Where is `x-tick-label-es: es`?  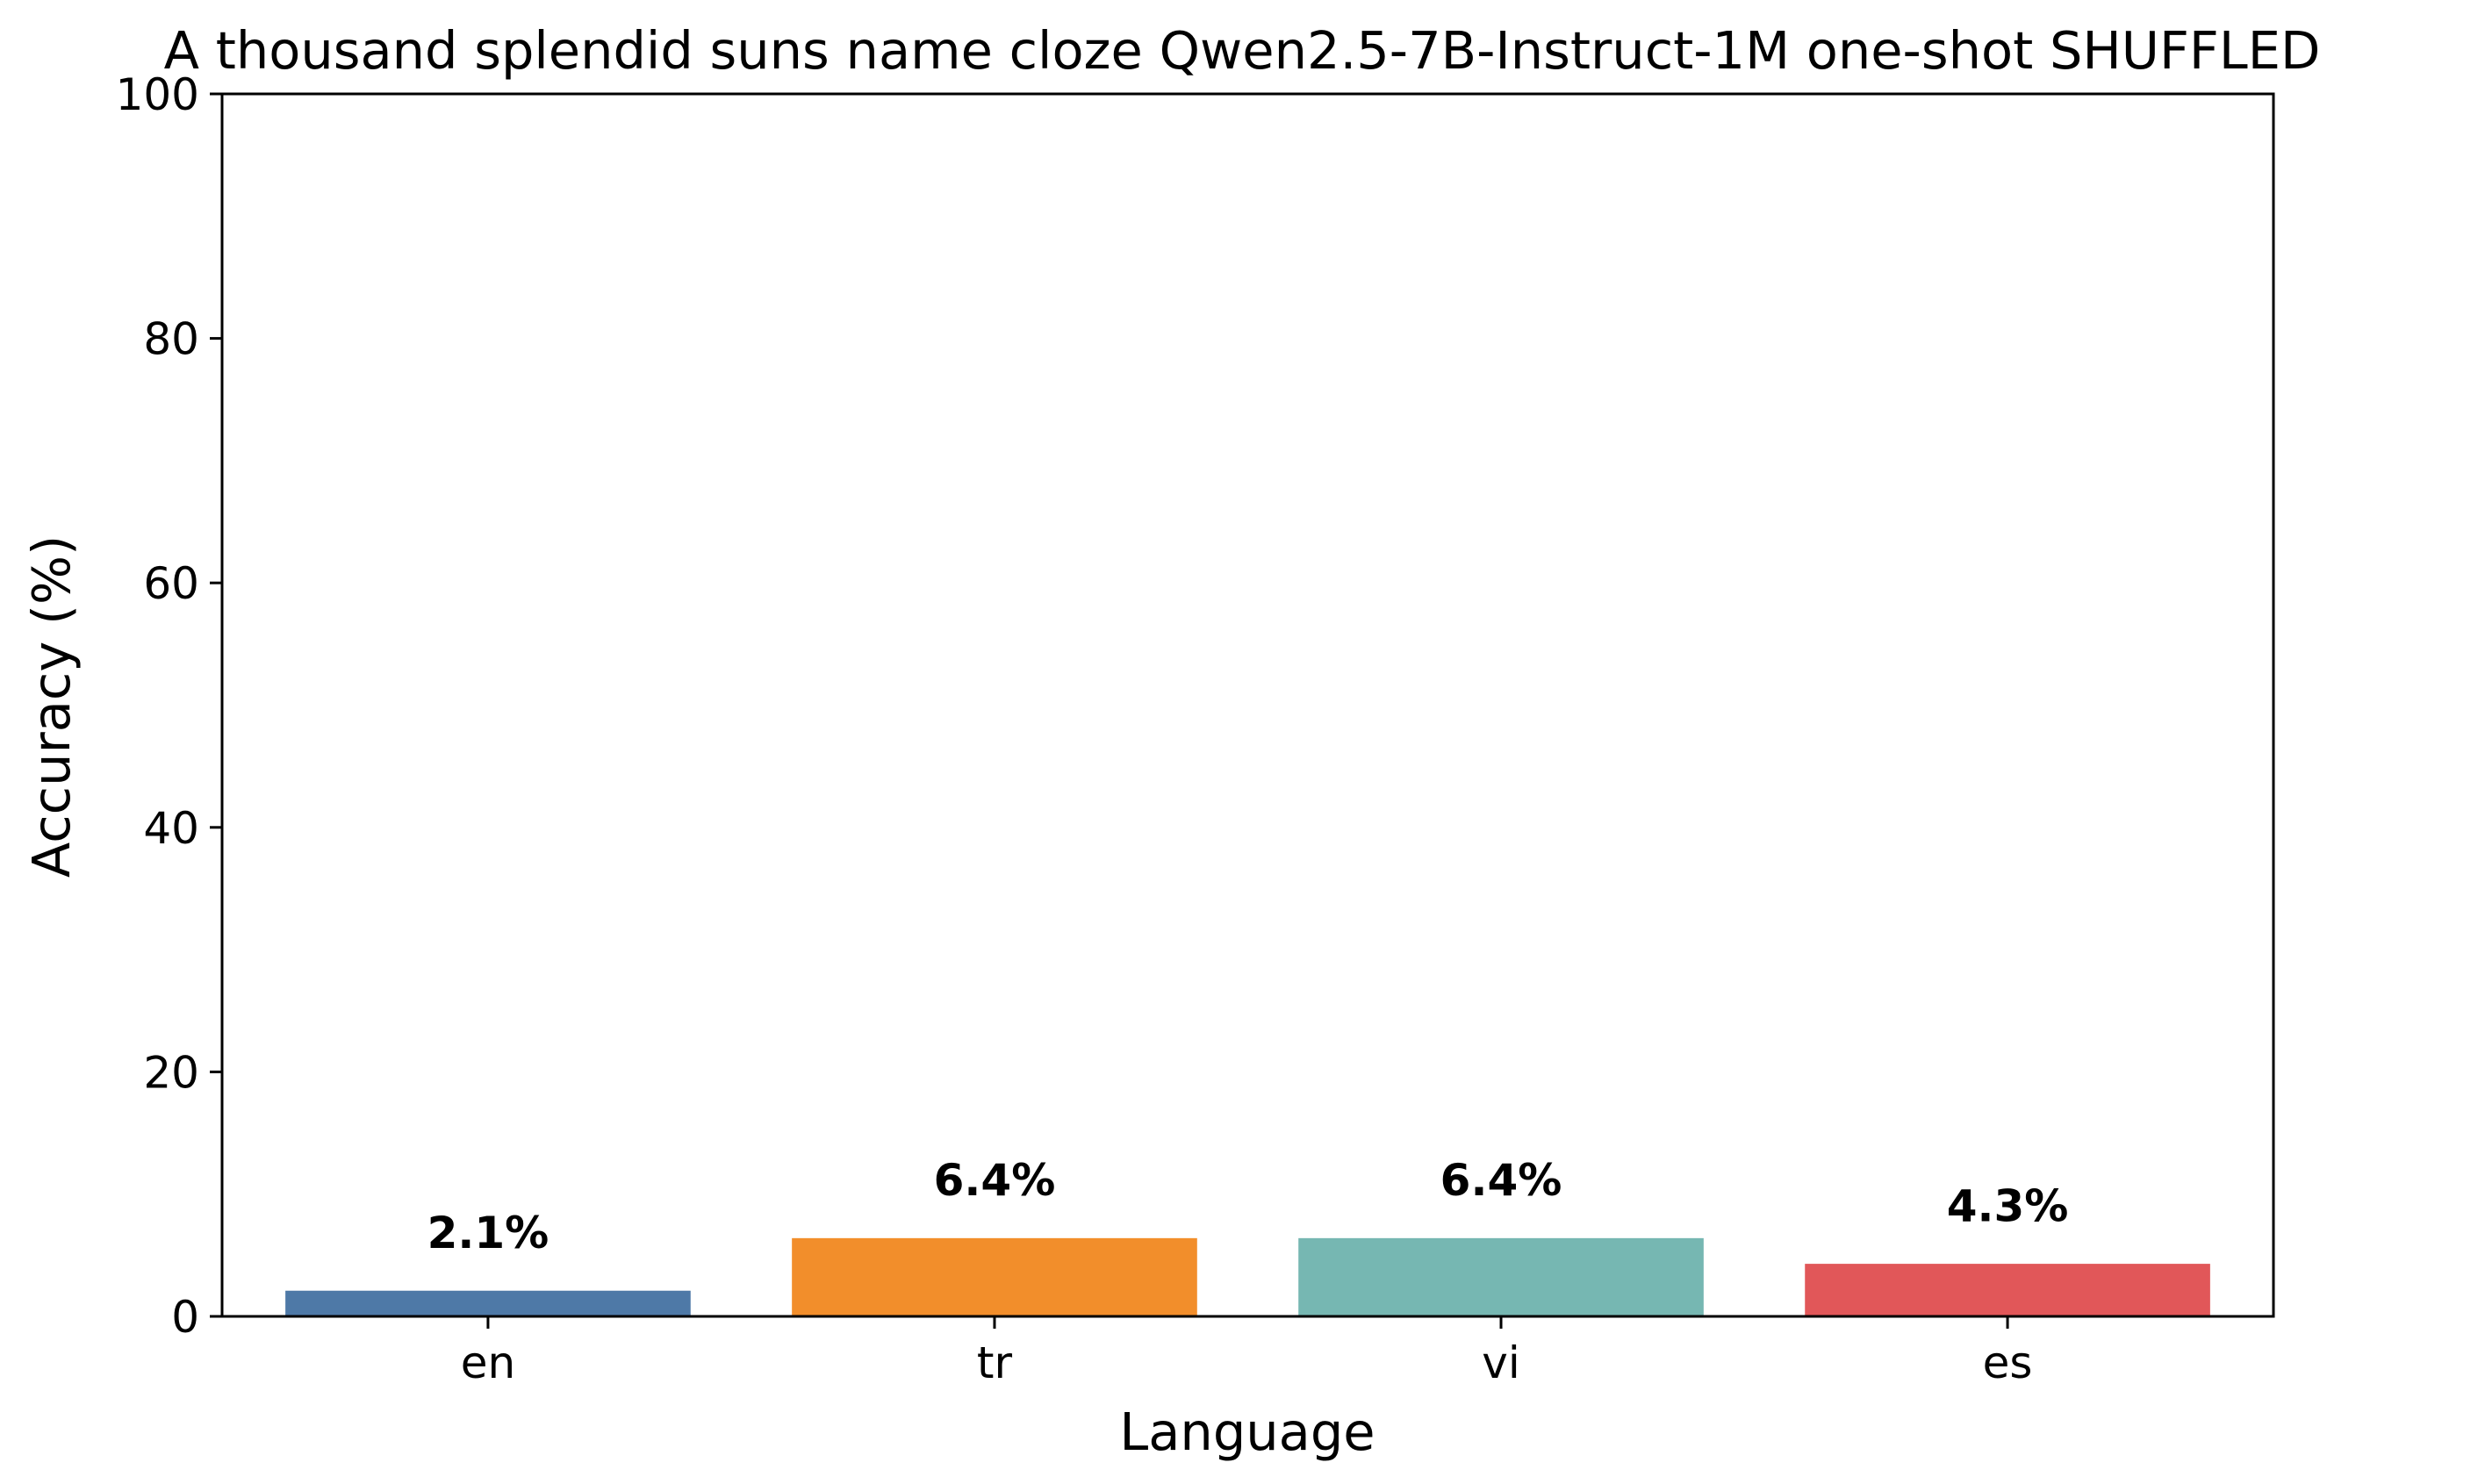 x-tick-label-es: es is located at coordinates (2008, 1362).